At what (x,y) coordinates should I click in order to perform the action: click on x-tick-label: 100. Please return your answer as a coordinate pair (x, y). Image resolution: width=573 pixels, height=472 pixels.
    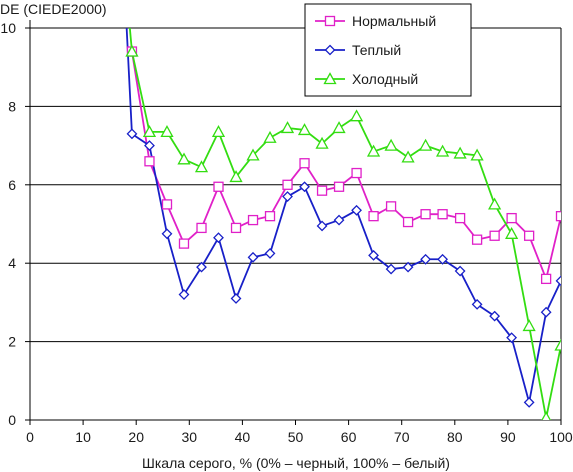
    Looking at the image, I should click on (561, 437).